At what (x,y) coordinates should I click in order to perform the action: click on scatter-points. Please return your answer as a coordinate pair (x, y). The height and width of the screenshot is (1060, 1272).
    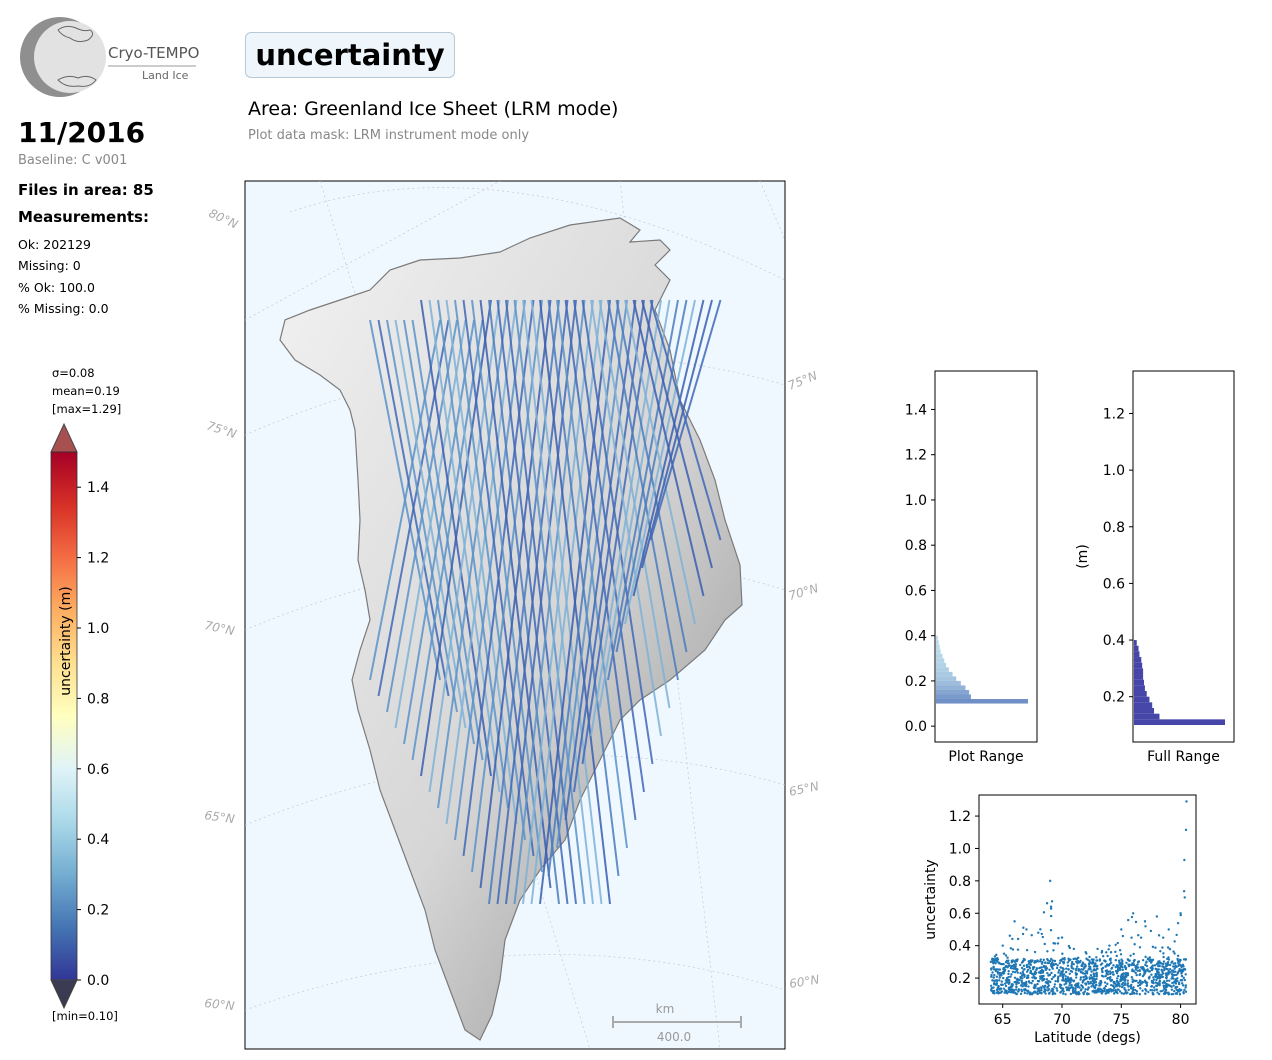
    Looking at the image, I should click on (1088, 898).